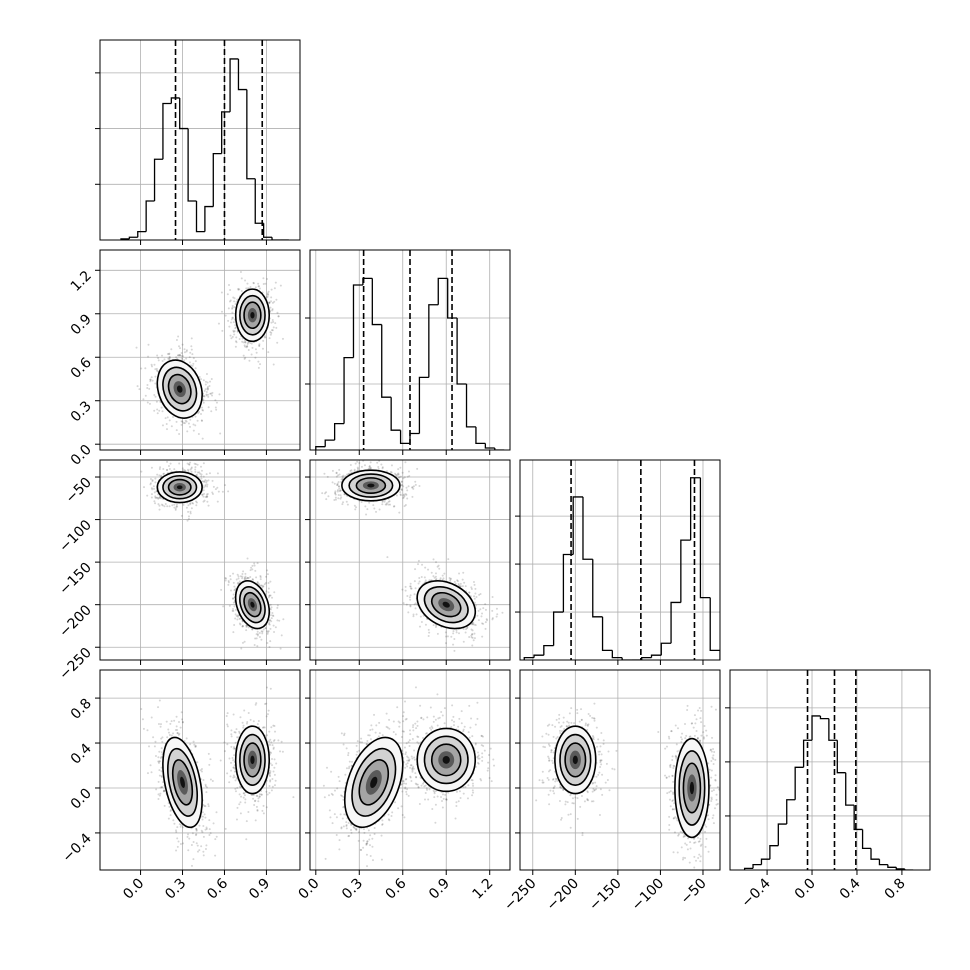  Describe the element at coordinates (200, 560) in the screenshot. I see `panel` at that location.